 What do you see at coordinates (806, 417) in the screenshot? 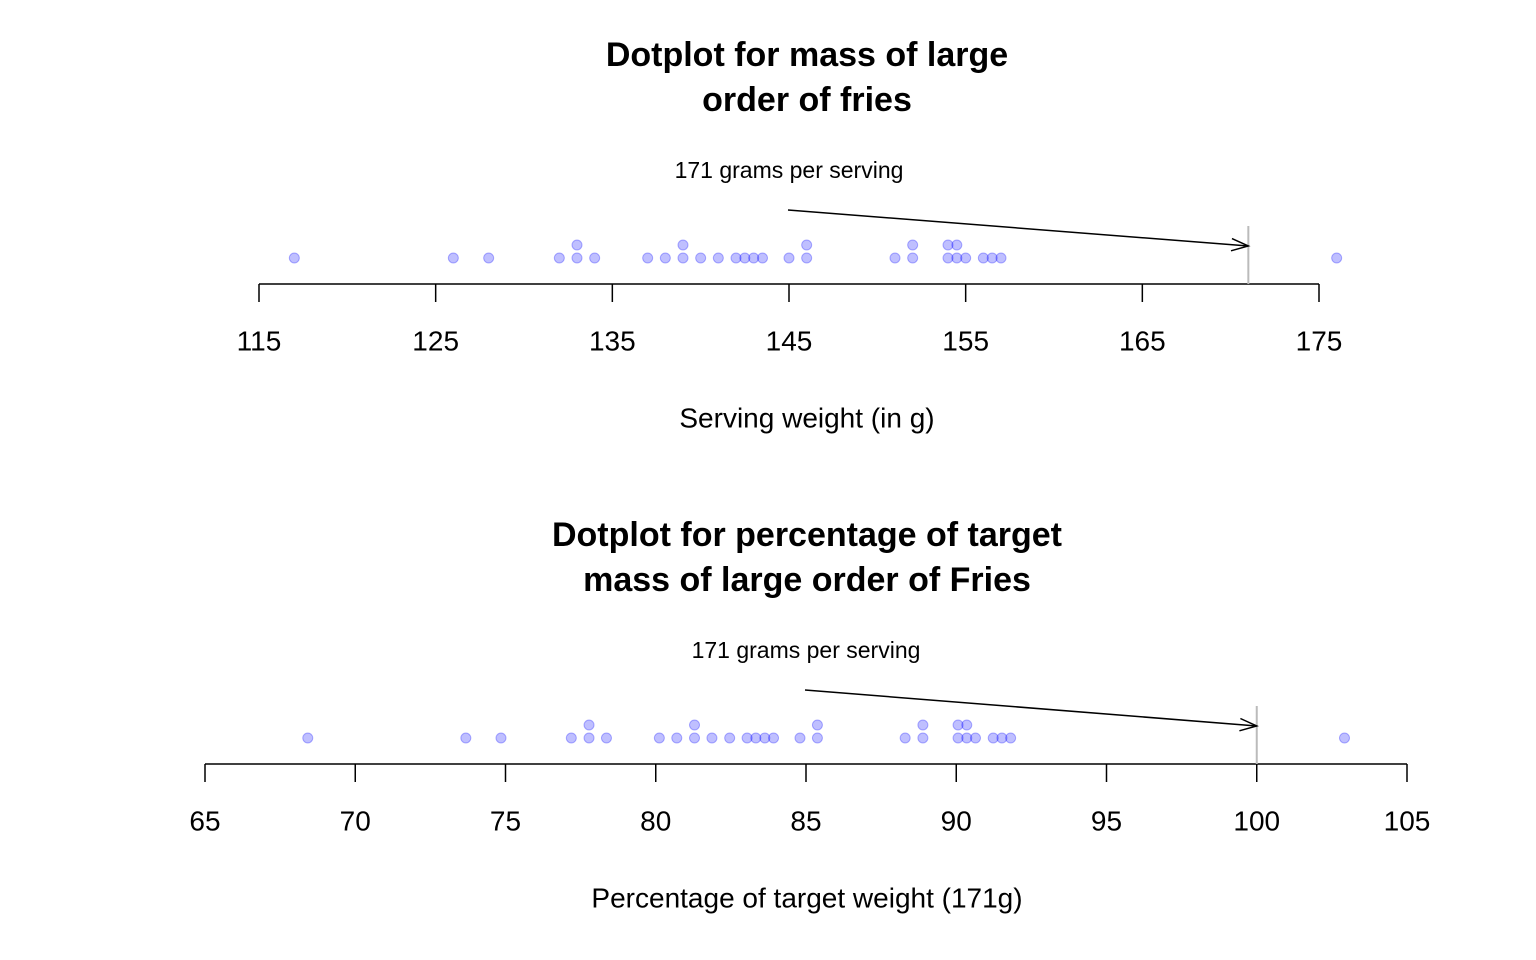
I see `x-axis-label: Serving weight (in g)` at bounding box center [806, 417].